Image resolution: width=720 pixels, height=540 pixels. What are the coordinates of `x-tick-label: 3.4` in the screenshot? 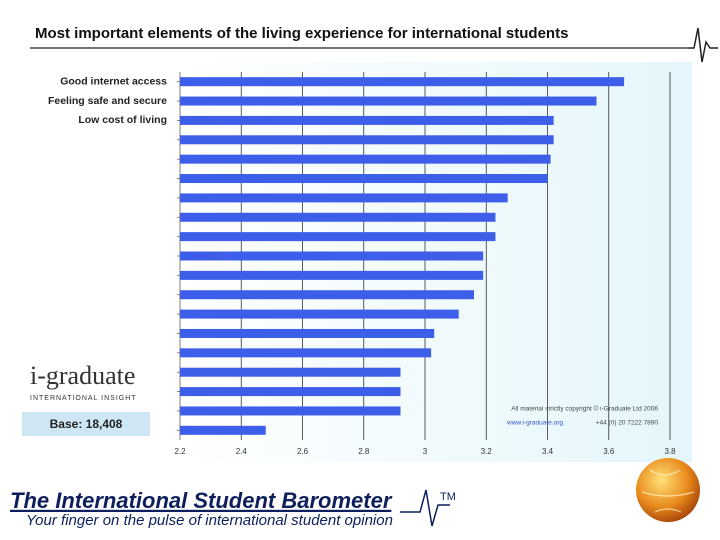 It's located at (548, 451).